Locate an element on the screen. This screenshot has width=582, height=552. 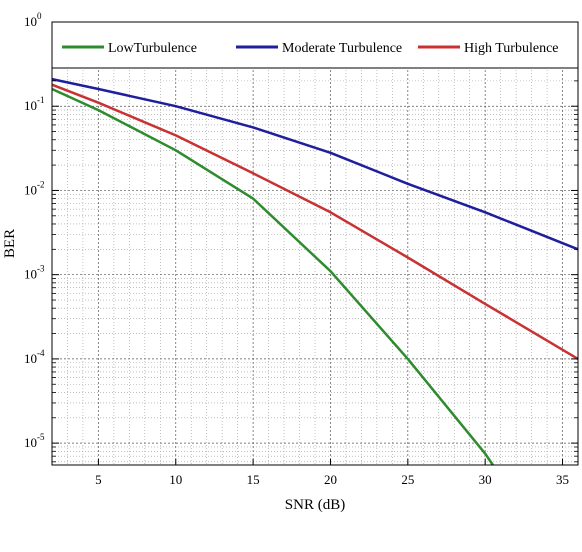
x-tick-label: 25 is located at coordinates (407, 479).